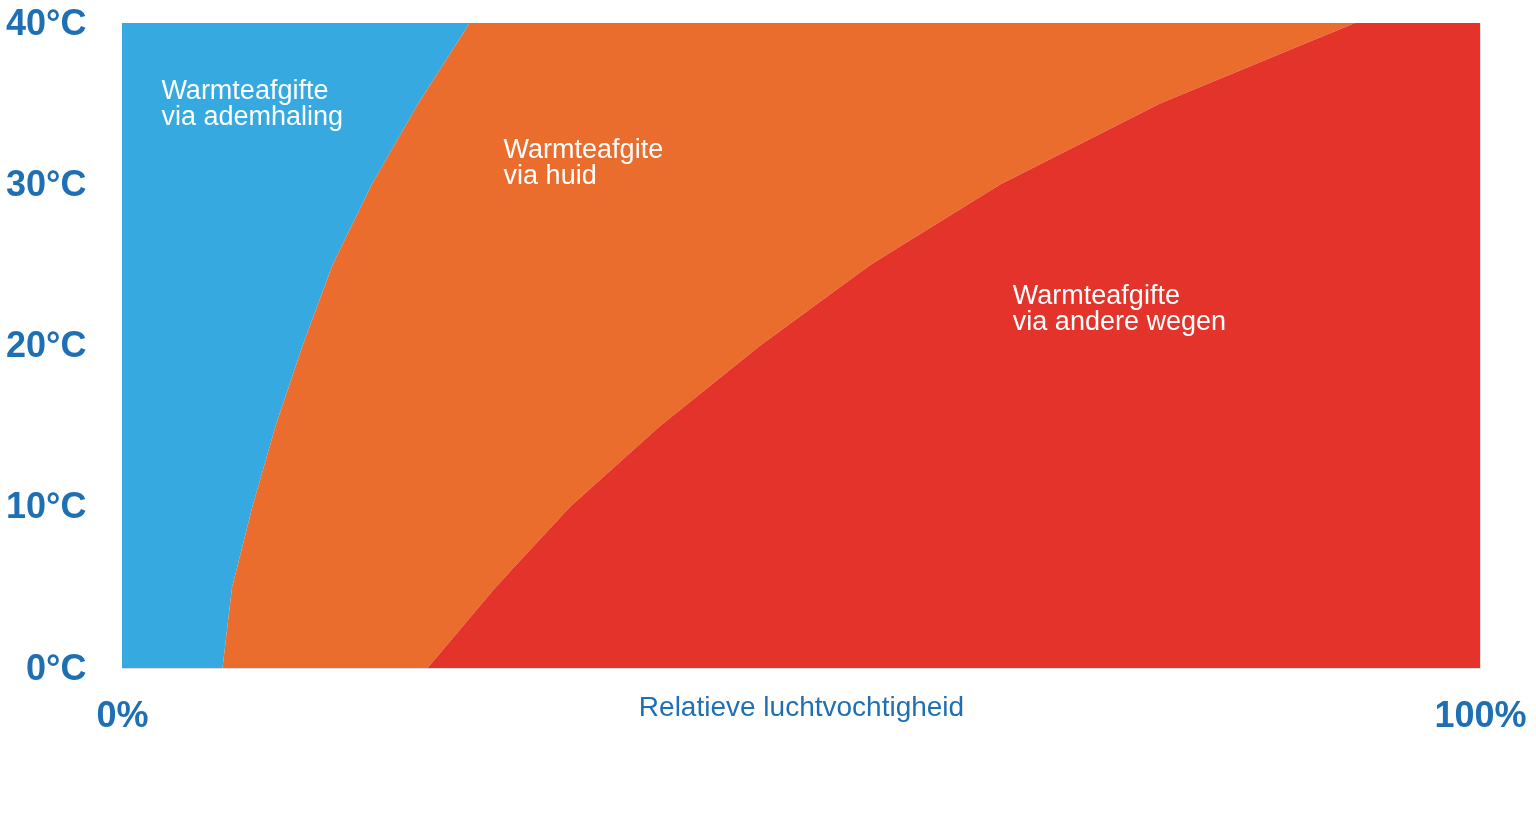 The height and width of the screenshot is (817, 1536). What do you see at coordinates (46, 183) in the screenshot?
I see `y-tick-label: 30°C` at bounding box center [46, 183].